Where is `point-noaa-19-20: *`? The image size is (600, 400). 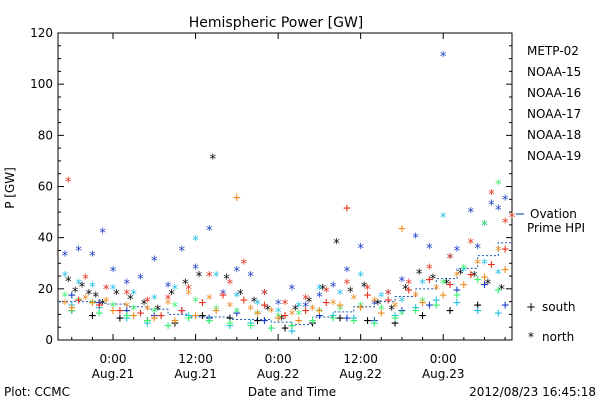 point-noaa-19-20: * is located at coordinates (471, 244).